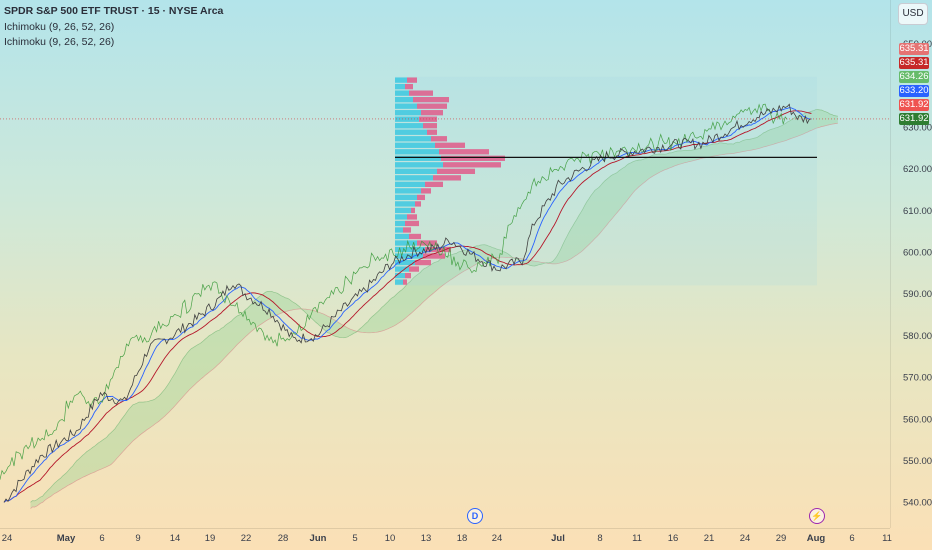 This screenshot has height=550, width=932. Describe the element at coordinates (210, 538) in the screenshot. I see `x-axis-tick-label: 19` at that location.